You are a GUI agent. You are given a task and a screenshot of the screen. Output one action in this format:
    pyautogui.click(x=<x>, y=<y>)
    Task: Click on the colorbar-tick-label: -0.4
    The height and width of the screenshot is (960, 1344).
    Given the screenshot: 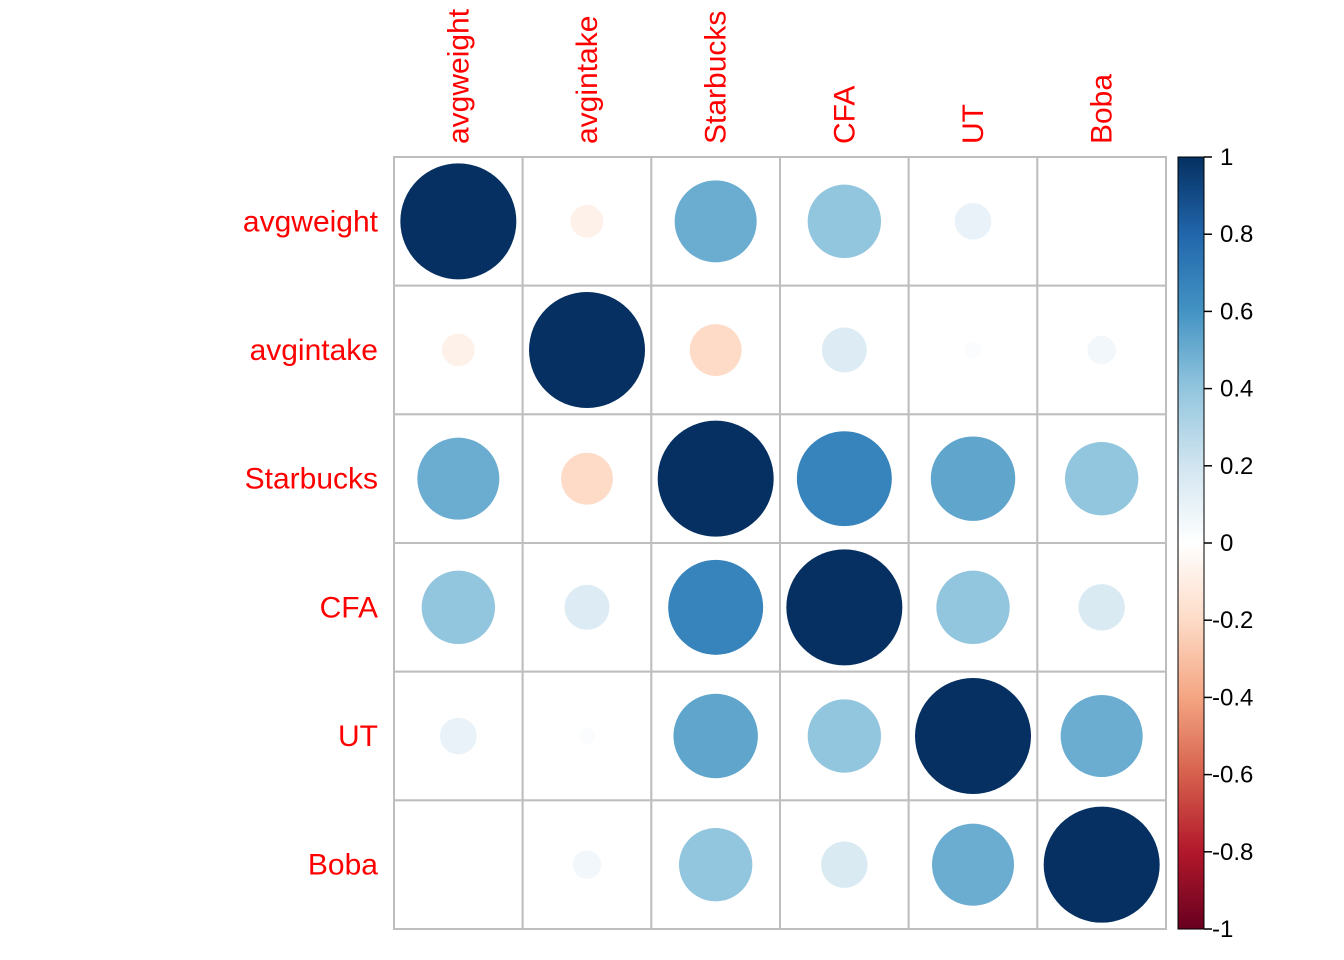 What is the action you would take?
    pyautogui.click(x=1232, y=697)
    